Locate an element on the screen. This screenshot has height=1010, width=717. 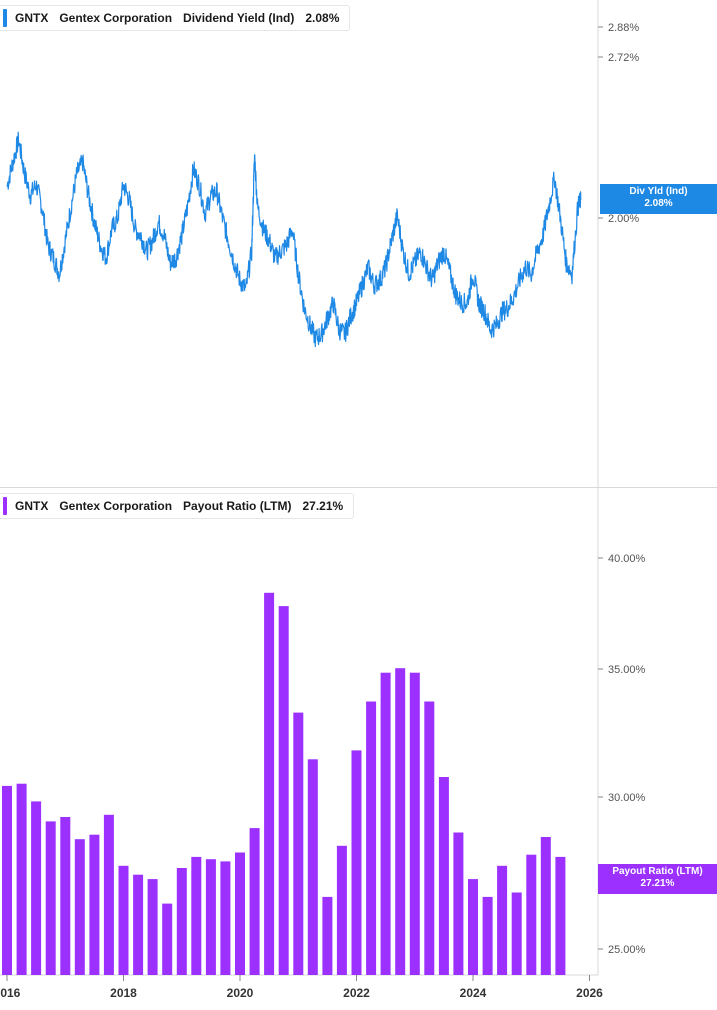
x-tick-label: 2026 is located at coordinates (589, 993).